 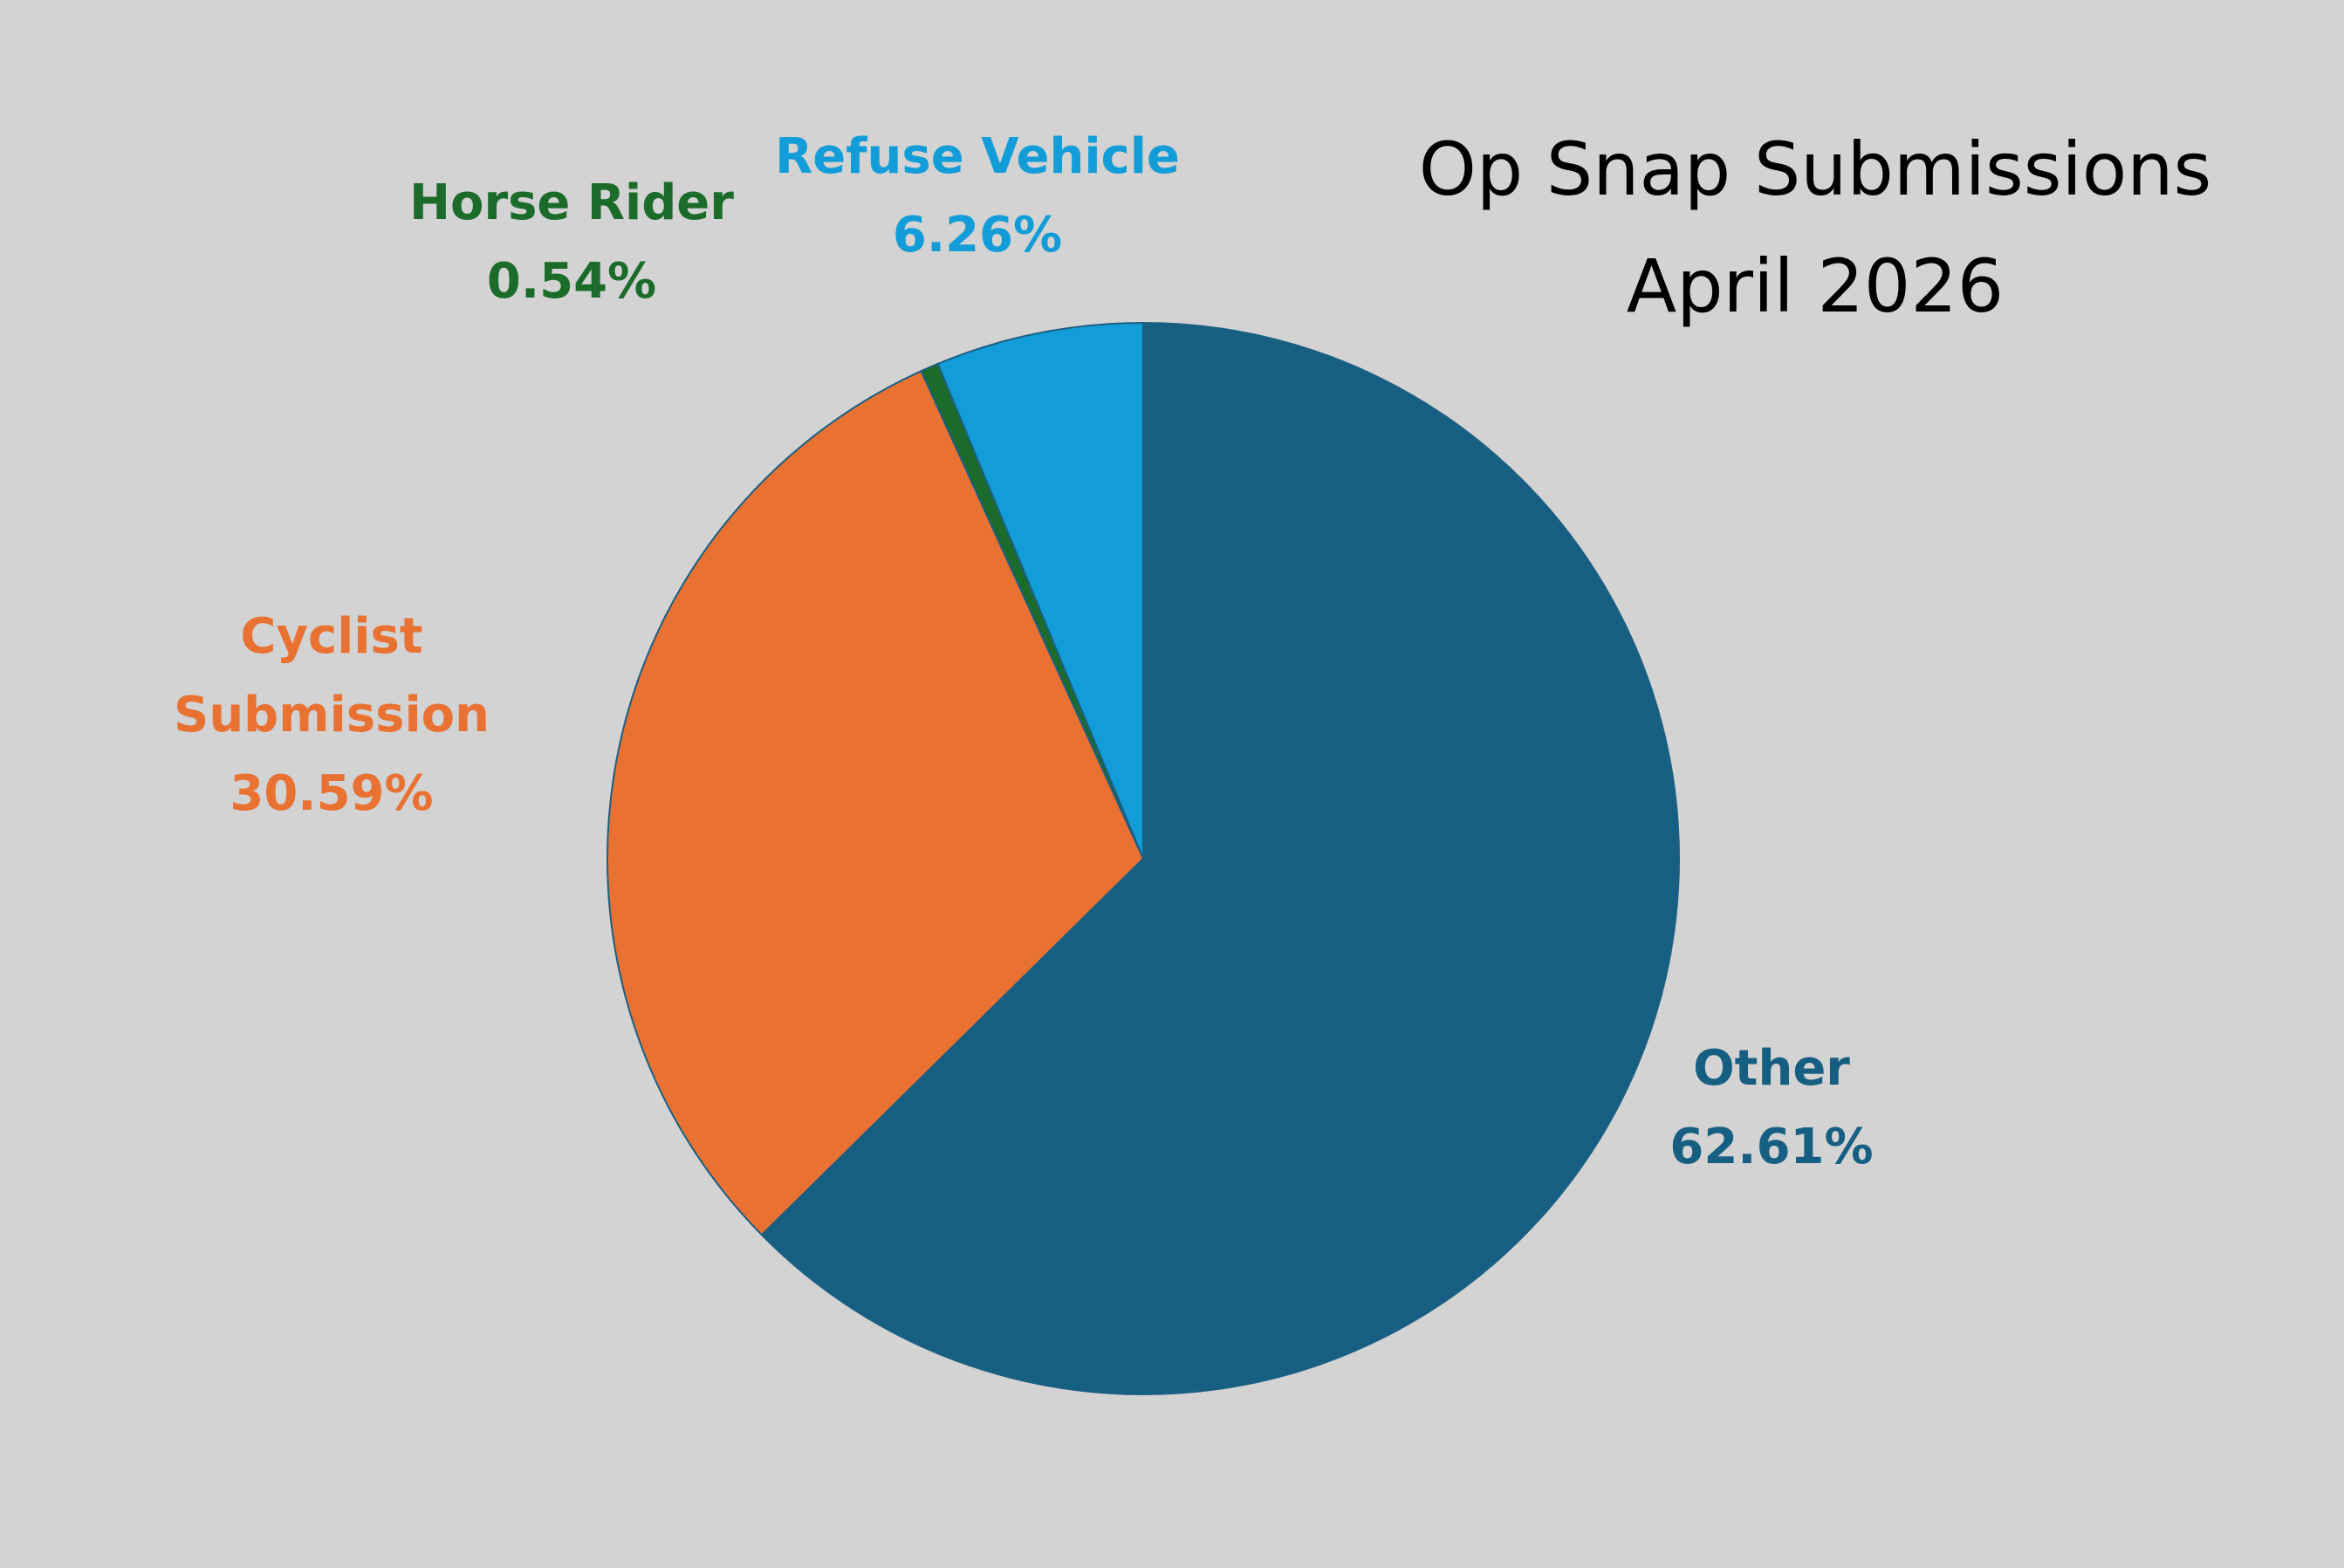 I want to click on chart-title-line-2: April 2026, so click(x=1815, y=286).